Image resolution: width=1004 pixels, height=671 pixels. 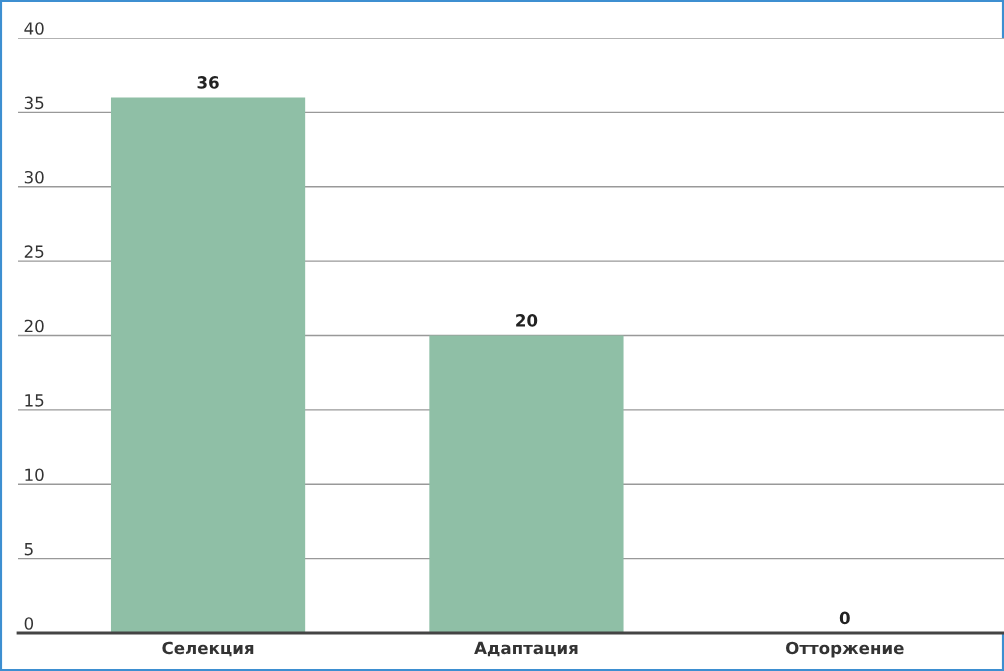 What do you see at coordinates (28, 549) in the screenshot?
I see `y-tick-label: 5` at bounding box center [28, 549].